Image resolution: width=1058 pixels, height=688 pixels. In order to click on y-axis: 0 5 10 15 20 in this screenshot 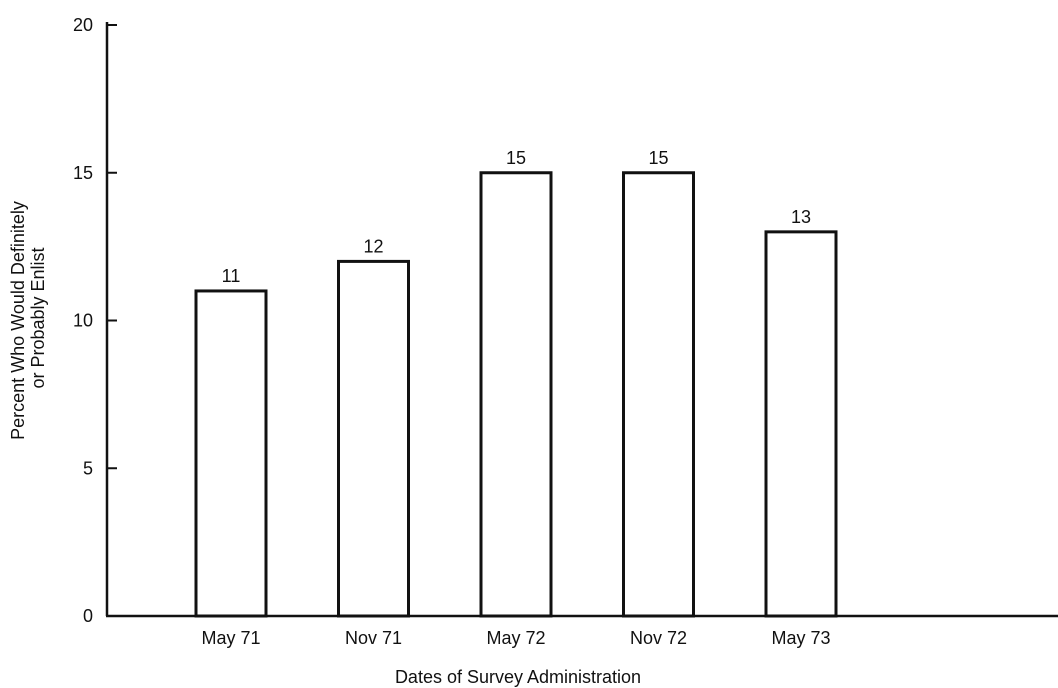, I will do `click(95, 320)`.